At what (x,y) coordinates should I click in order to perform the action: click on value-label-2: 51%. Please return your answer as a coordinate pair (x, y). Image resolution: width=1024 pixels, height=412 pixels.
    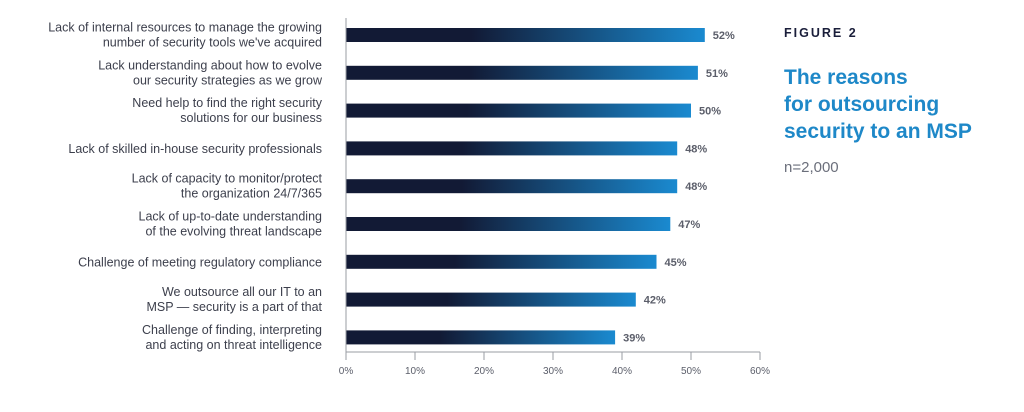
    Looking at the image, I should click on (717, 74).